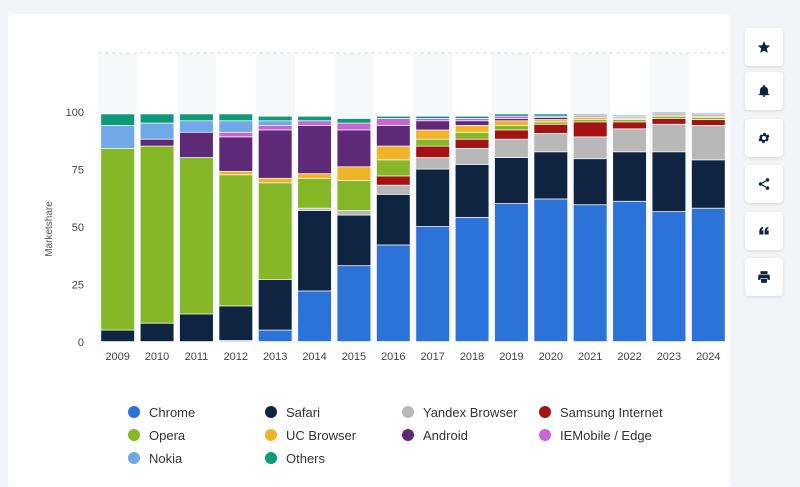 The width and height of the screenshot is (800, 487). I want to click on bar-segment-iemobile-edge-2015, so click(354, 126).